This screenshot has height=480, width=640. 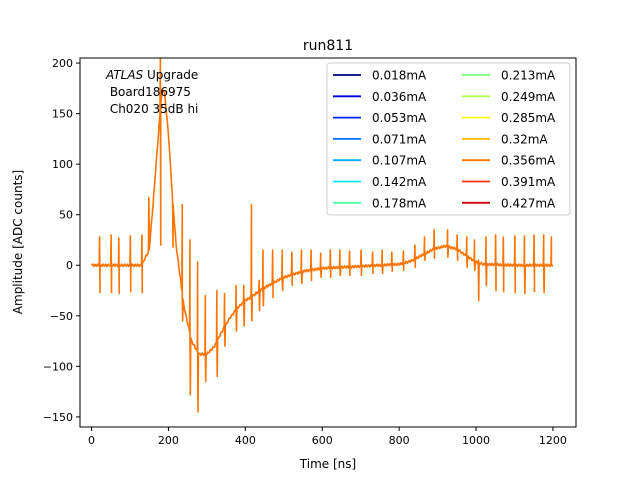 What do you see at coordinates (62, 114) in the screenshot?
I see `y-tick-label: 150` at bounding box center [62, 114].